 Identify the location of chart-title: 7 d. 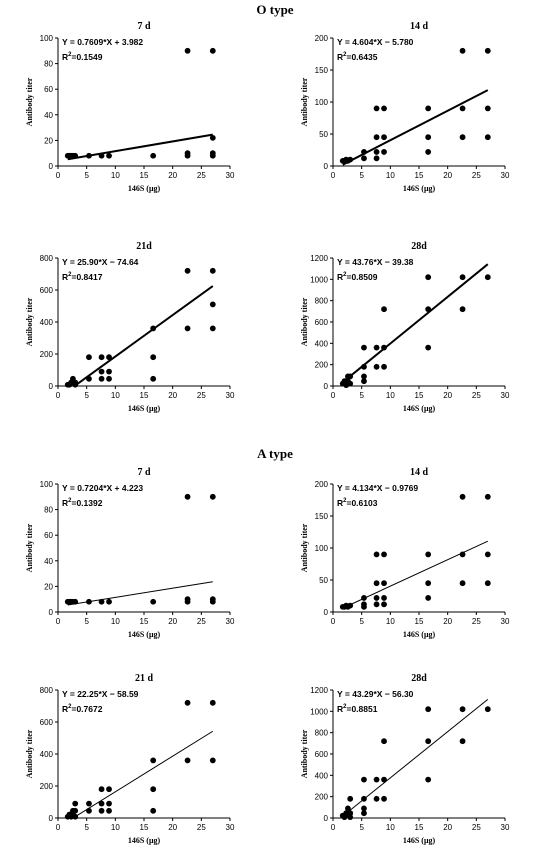
(144, 472).